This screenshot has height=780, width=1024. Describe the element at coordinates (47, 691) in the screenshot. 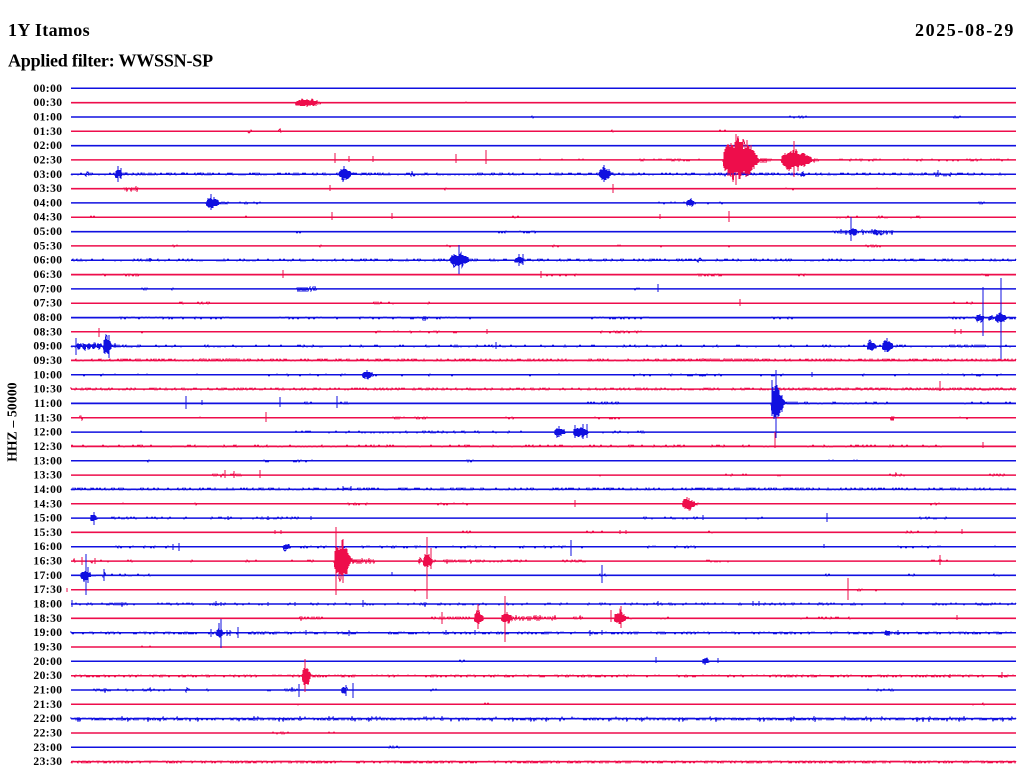

I see `svg-text: 21:00` at that location.